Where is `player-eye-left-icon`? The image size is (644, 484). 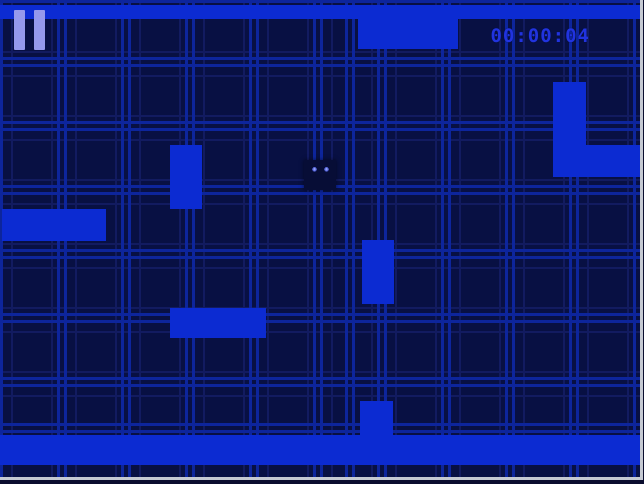 player-eye-left-icon is located at coordinates (314, 169).